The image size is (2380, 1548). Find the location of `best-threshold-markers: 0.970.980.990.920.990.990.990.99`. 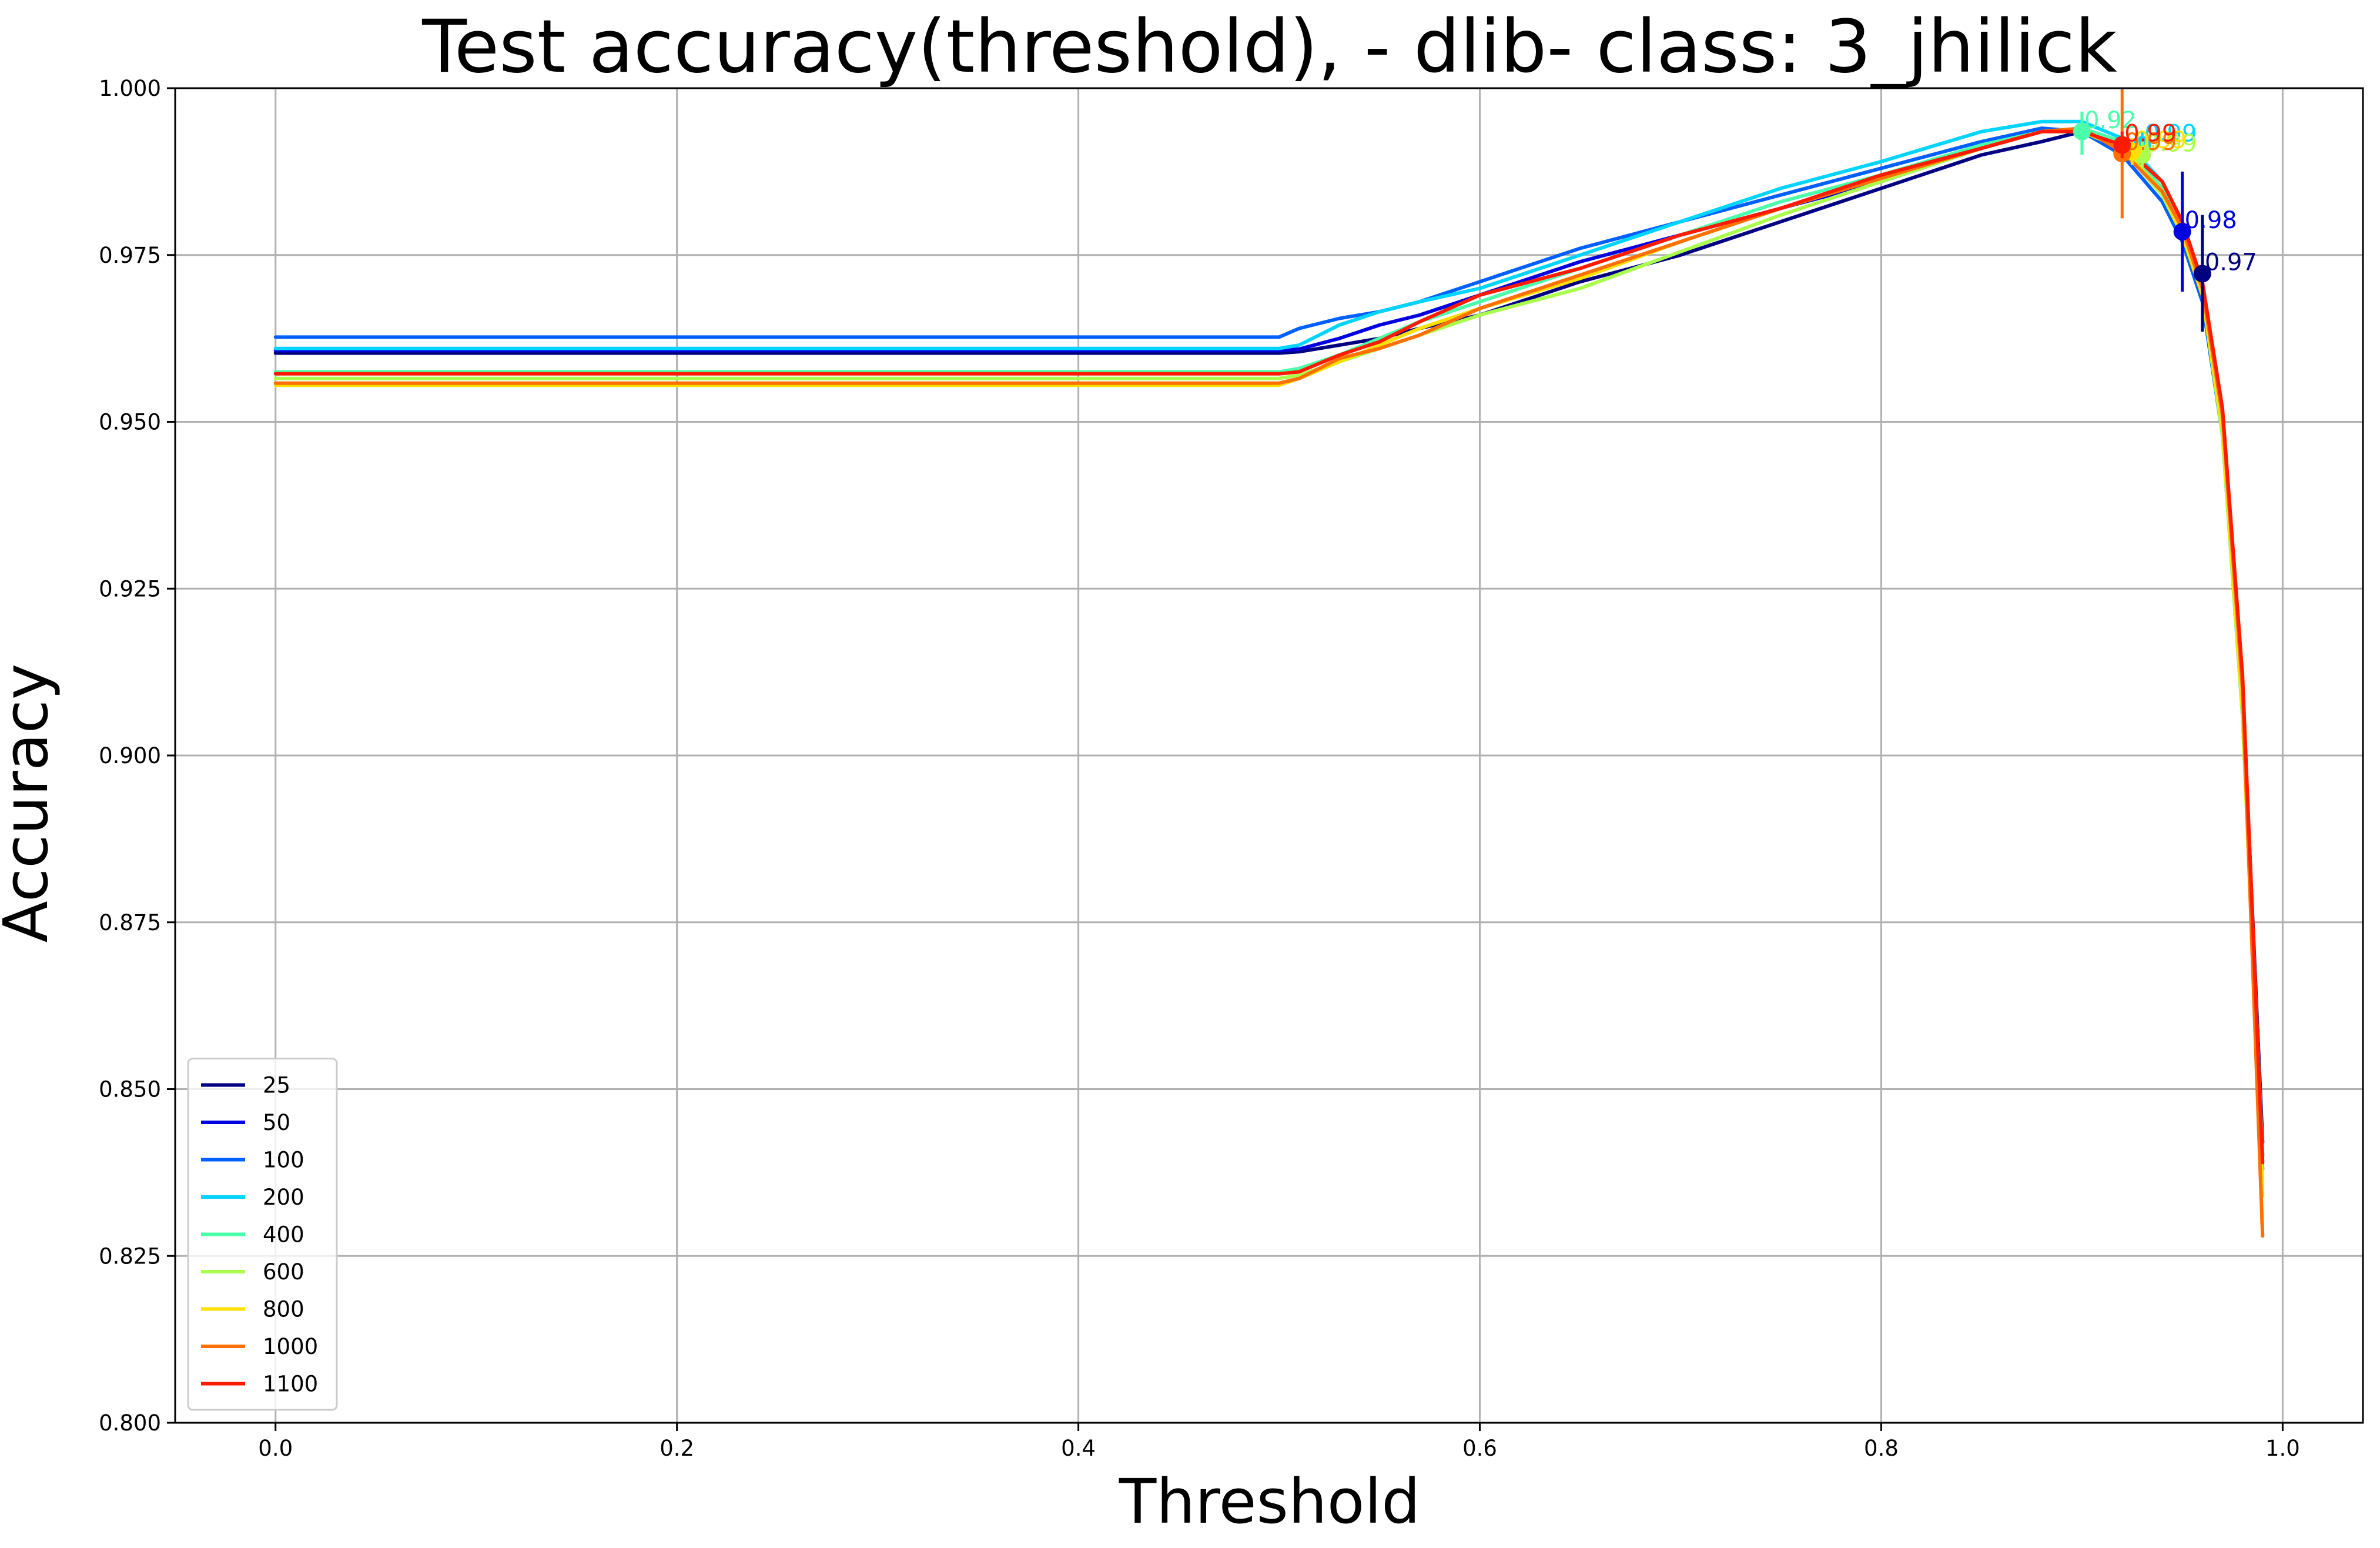

best-threshold-markers: 0.970.980.990.920.990.990.990.99 is located at coordinates (2165, 210).